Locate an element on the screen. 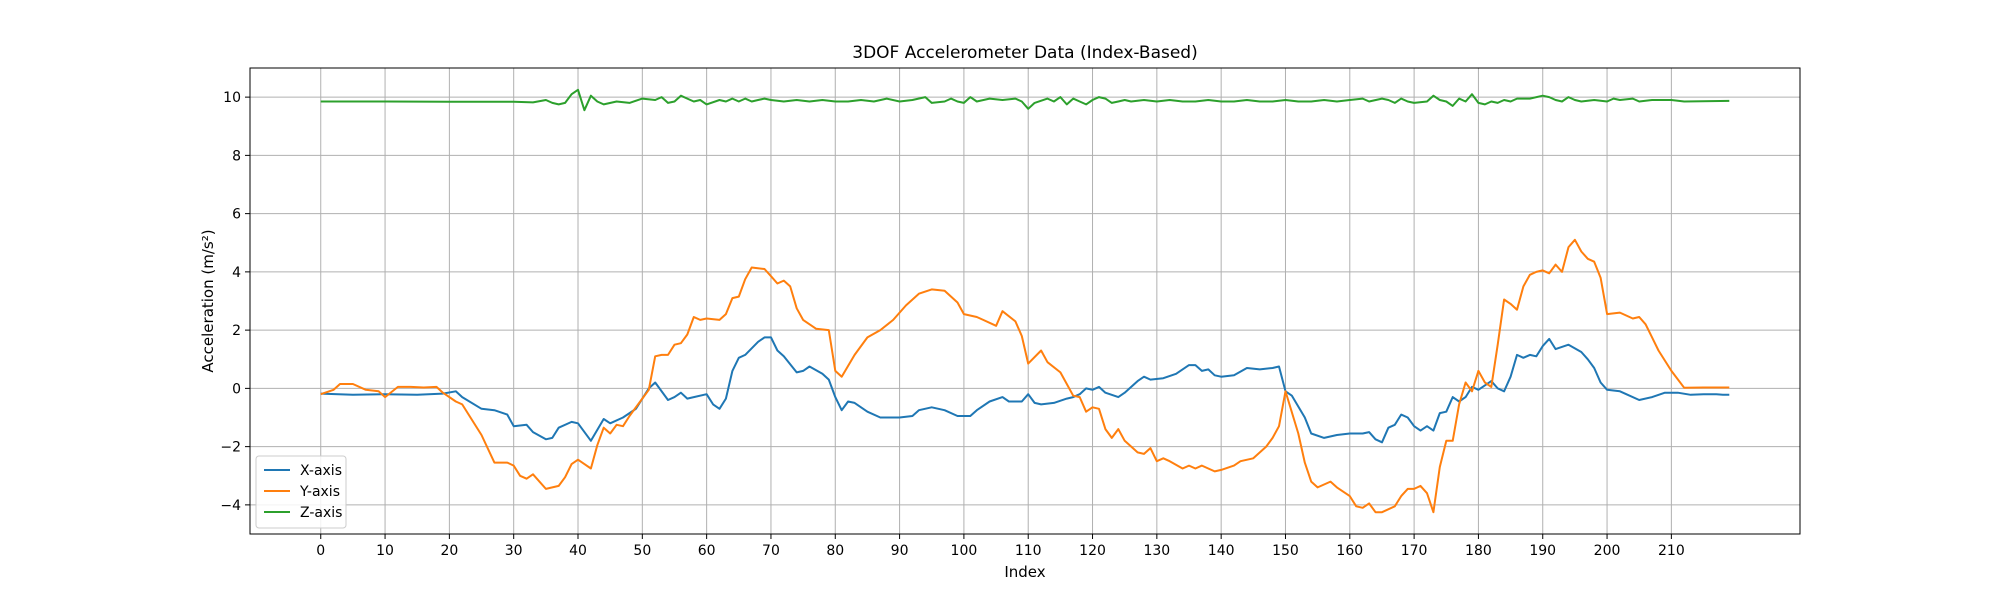  legend-label-y-axis: Y-axis is located at coordinates (319, 492).